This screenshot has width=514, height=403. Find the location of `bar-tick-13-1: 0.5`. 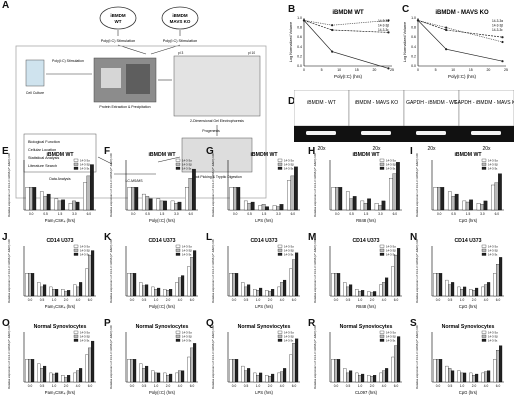

bar-tick-13-1: 0.5 is located at coordinates (348, 386).